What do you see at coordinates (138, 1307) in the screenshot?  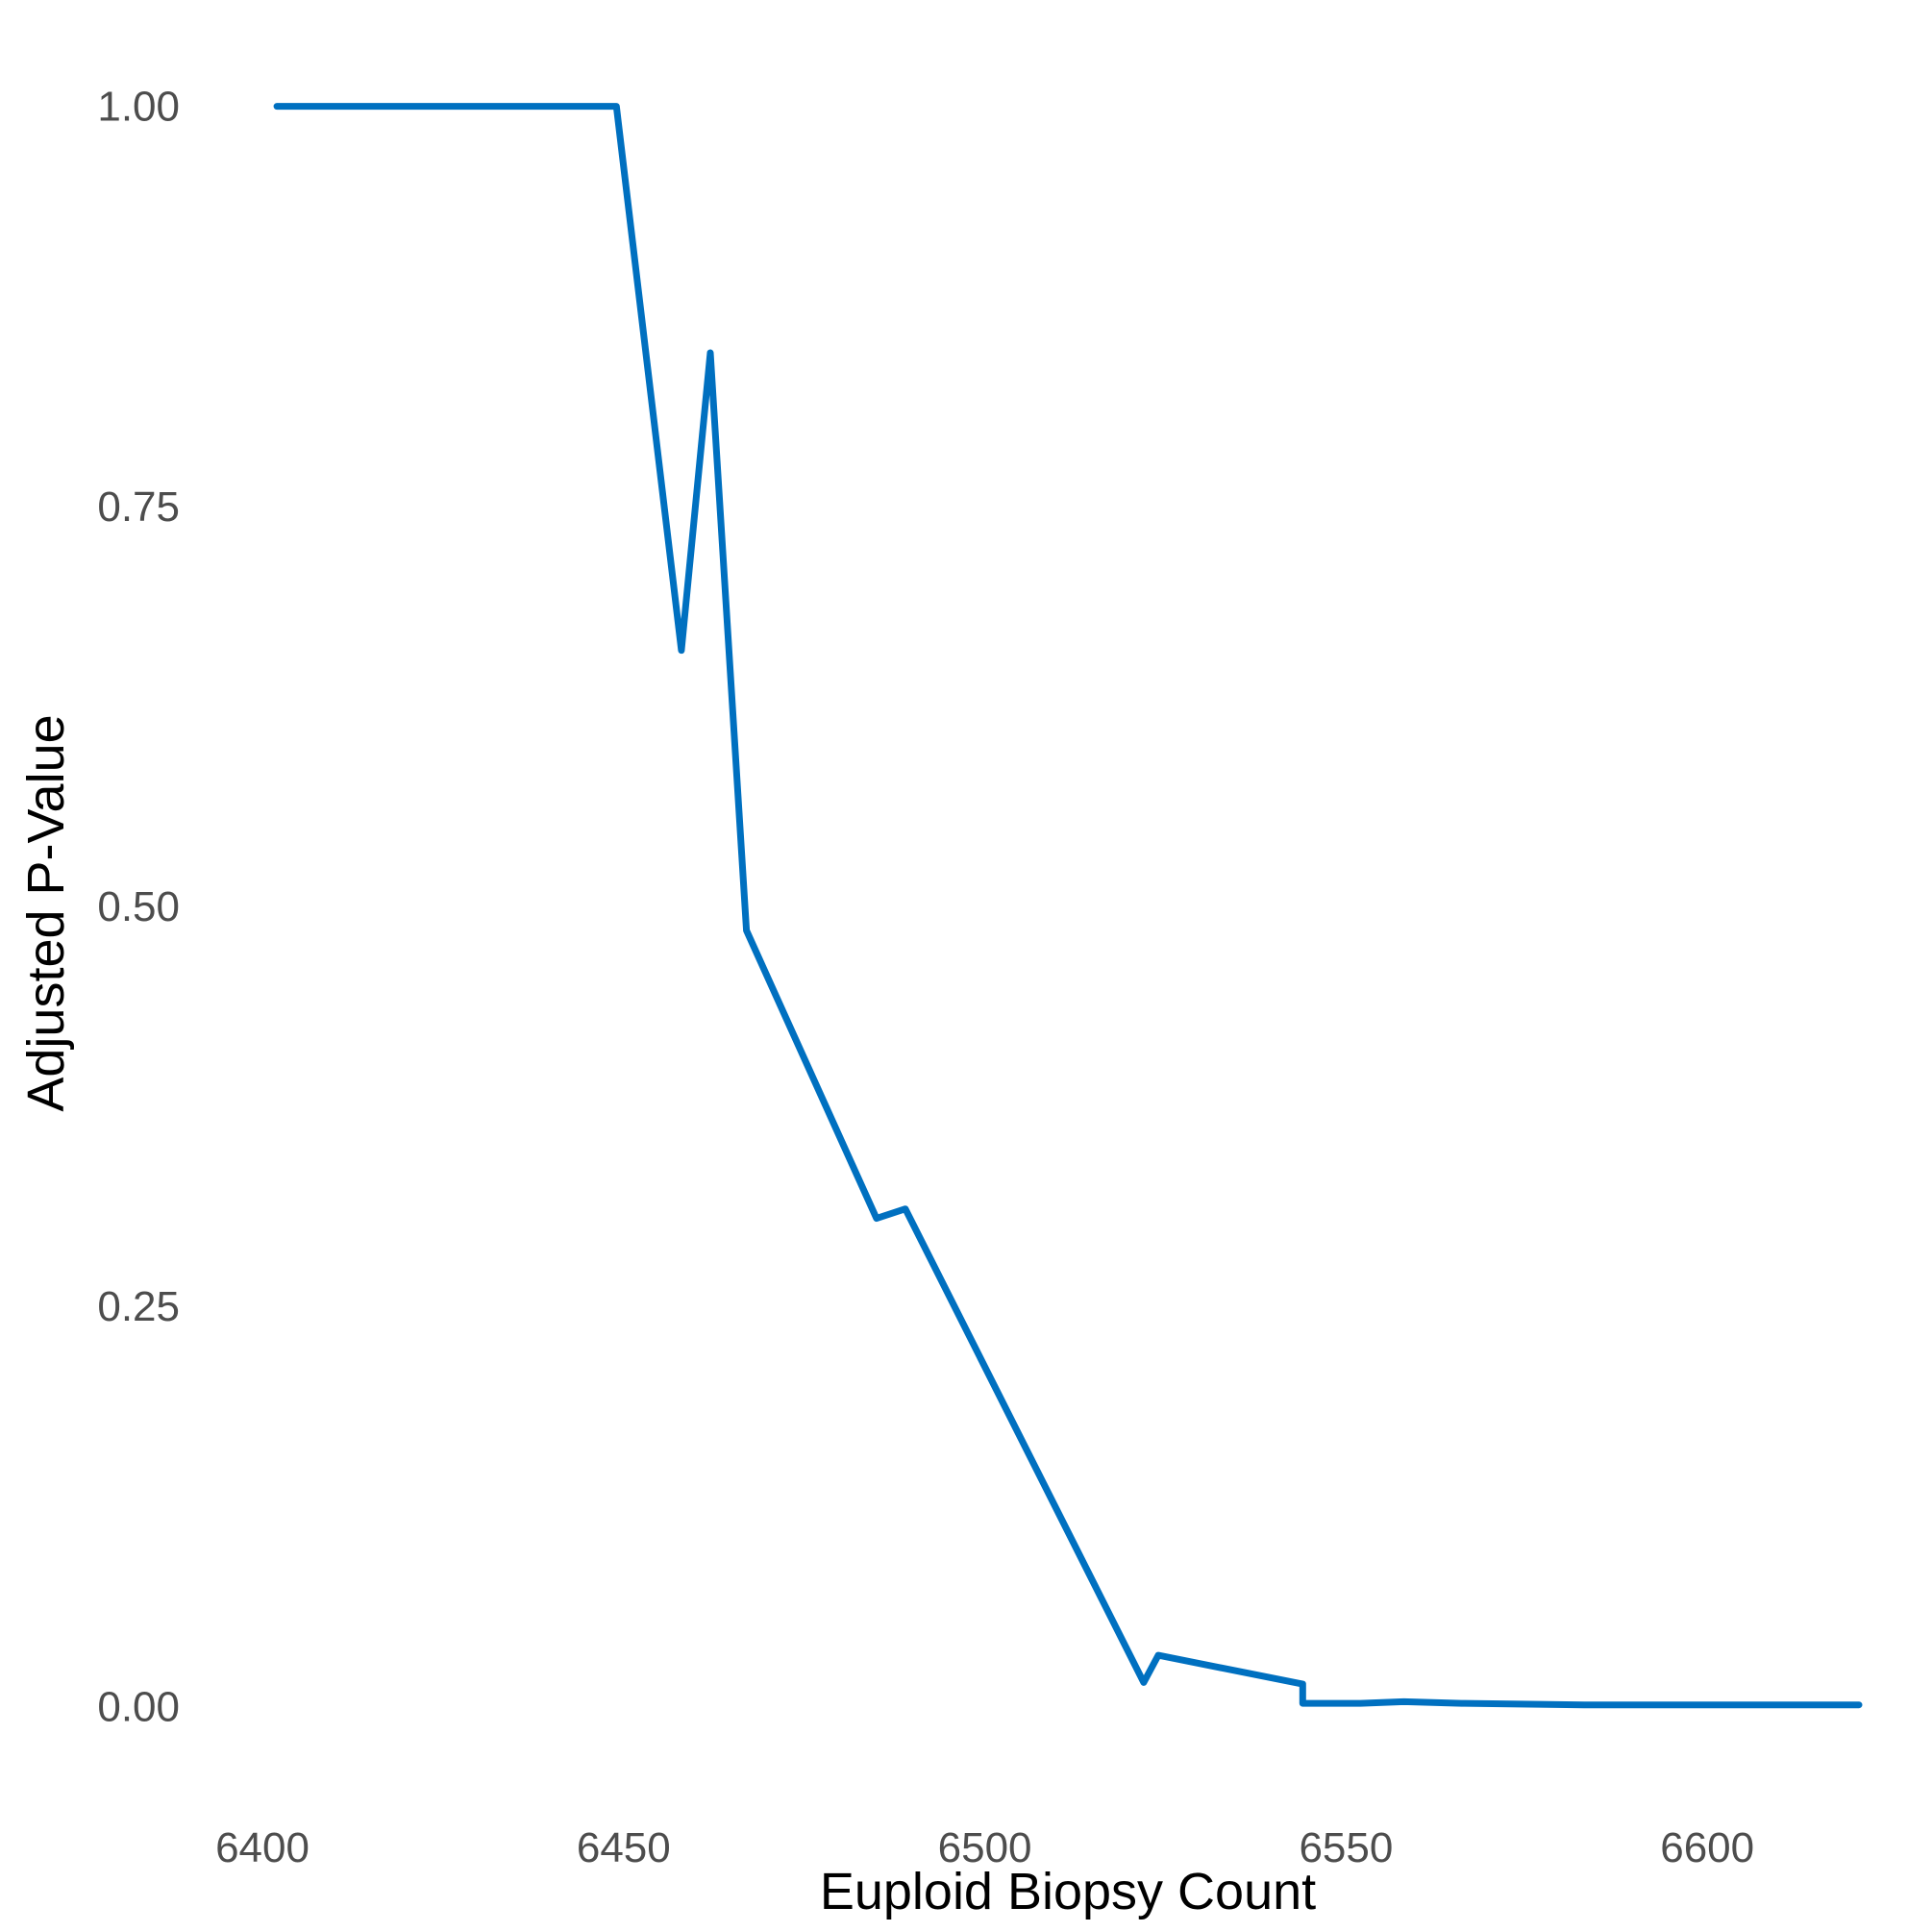 I see `y-tick-label: 0.25` at bounding box center [138, 1307].